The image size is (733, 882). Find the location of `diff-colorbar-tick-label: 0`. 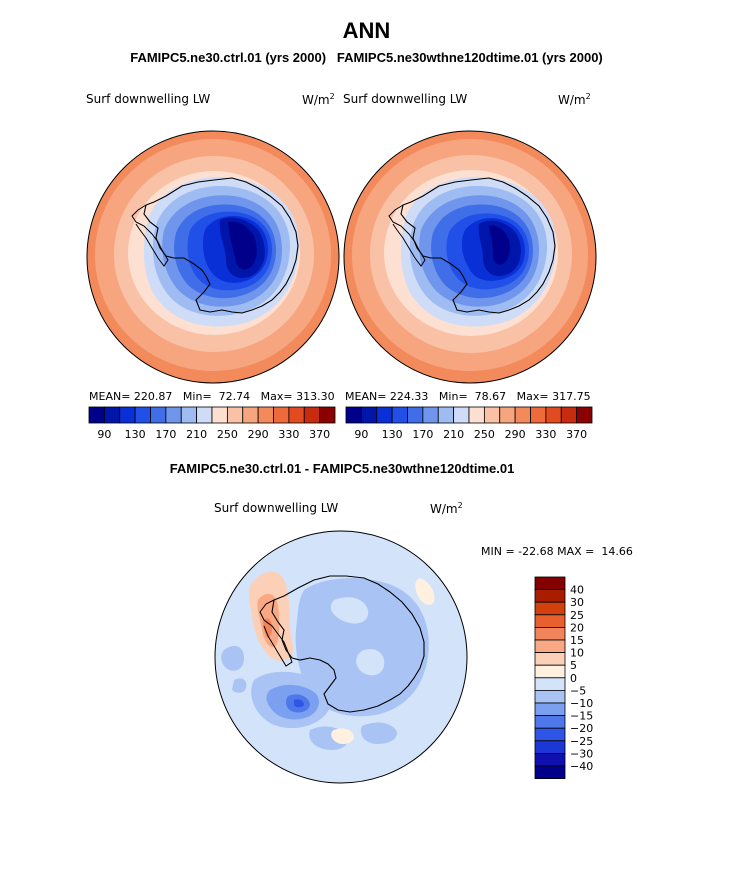

diff-colorbar-tick-label: 0 is located at coordinates (573, 678).